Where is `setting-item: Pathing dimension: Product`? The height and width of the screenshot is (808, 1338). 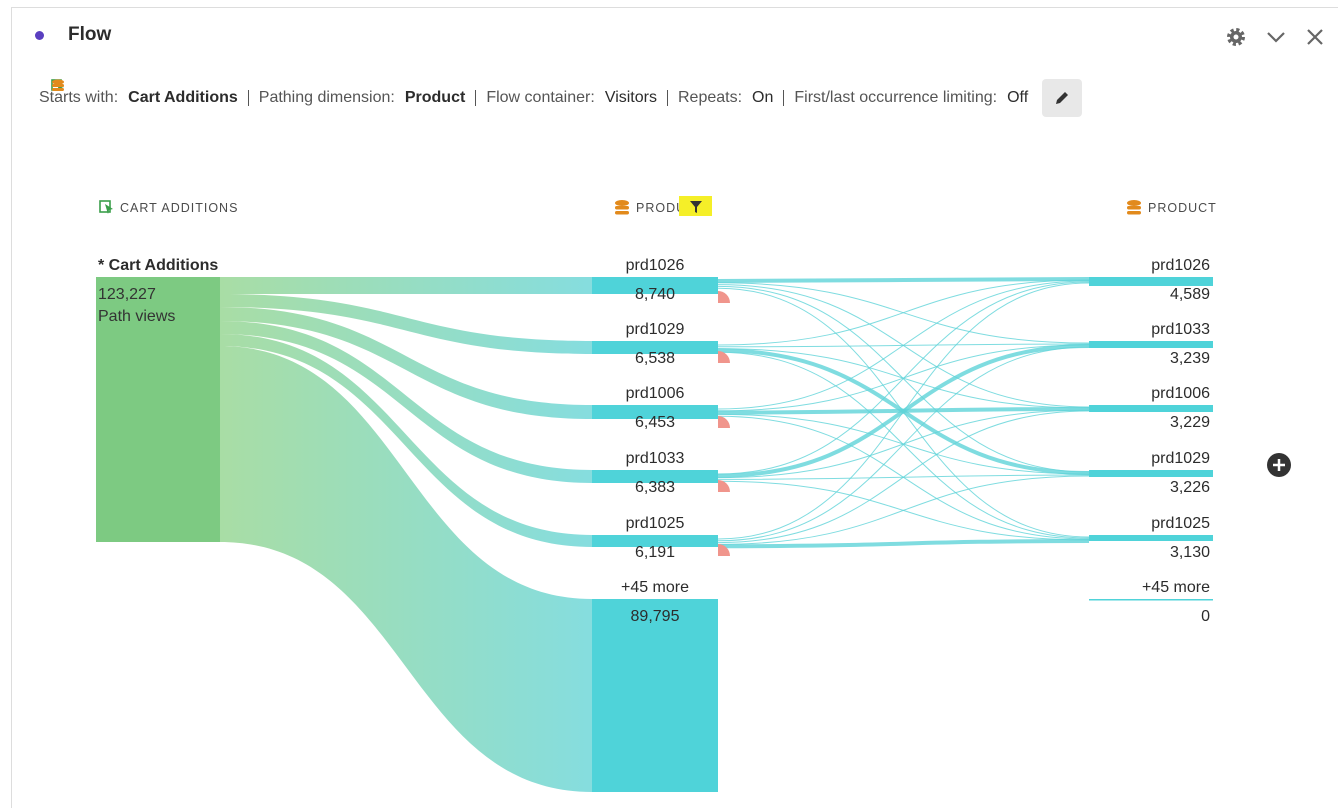 setting-item: Pathing dimension: Product is located at coordinates (264, 92).